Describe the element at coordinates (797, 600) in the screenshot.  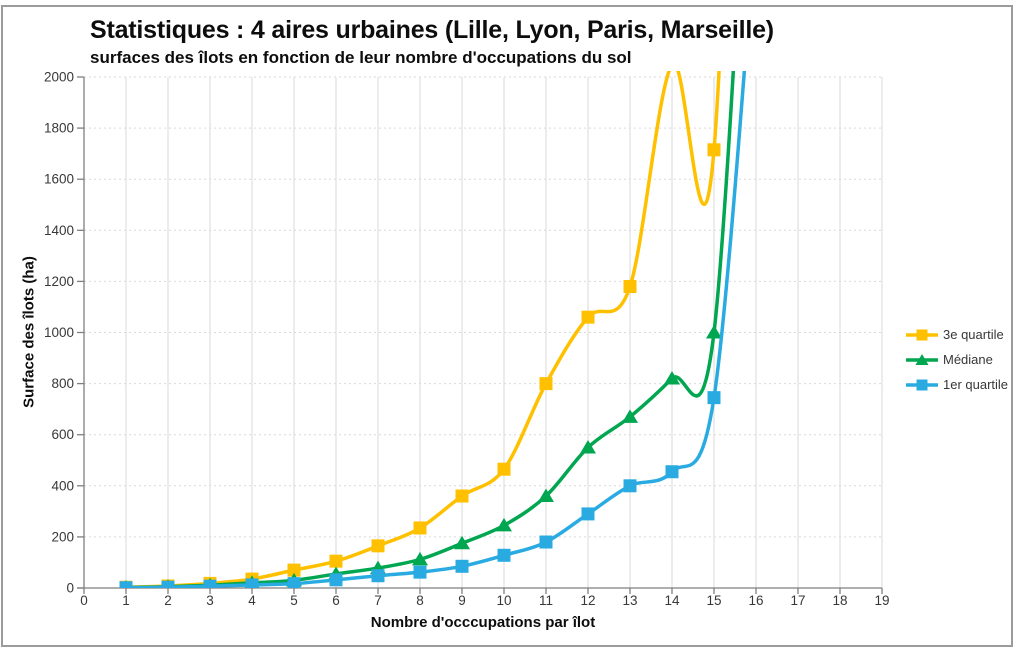
I see `x-tick-label: 17` at that location.